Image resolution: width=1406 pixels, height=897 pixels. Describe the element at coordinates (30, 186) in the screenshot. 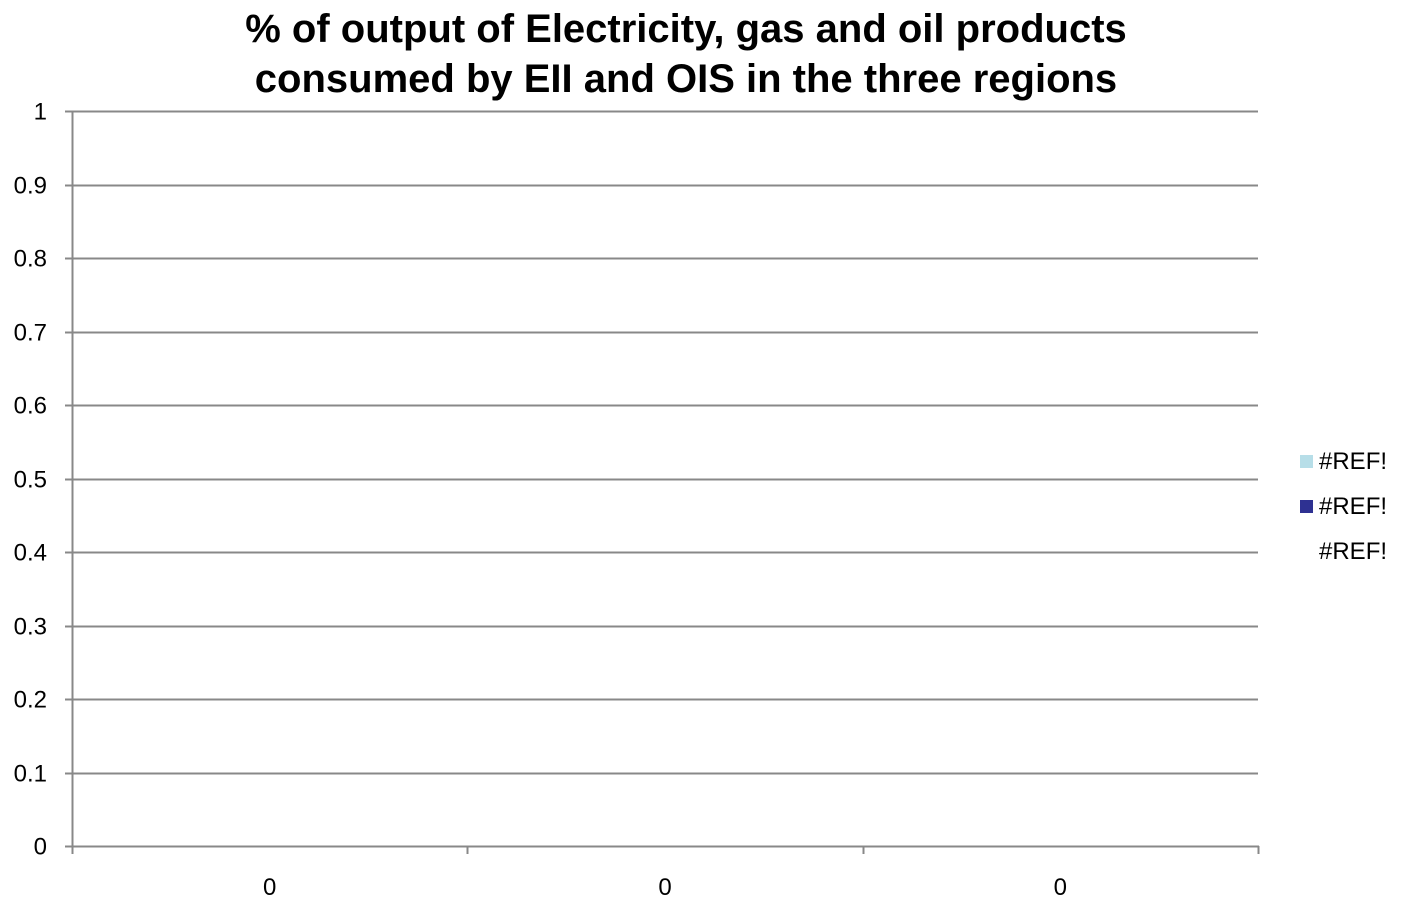

I see `y-tick-label: 0.9` at that location.